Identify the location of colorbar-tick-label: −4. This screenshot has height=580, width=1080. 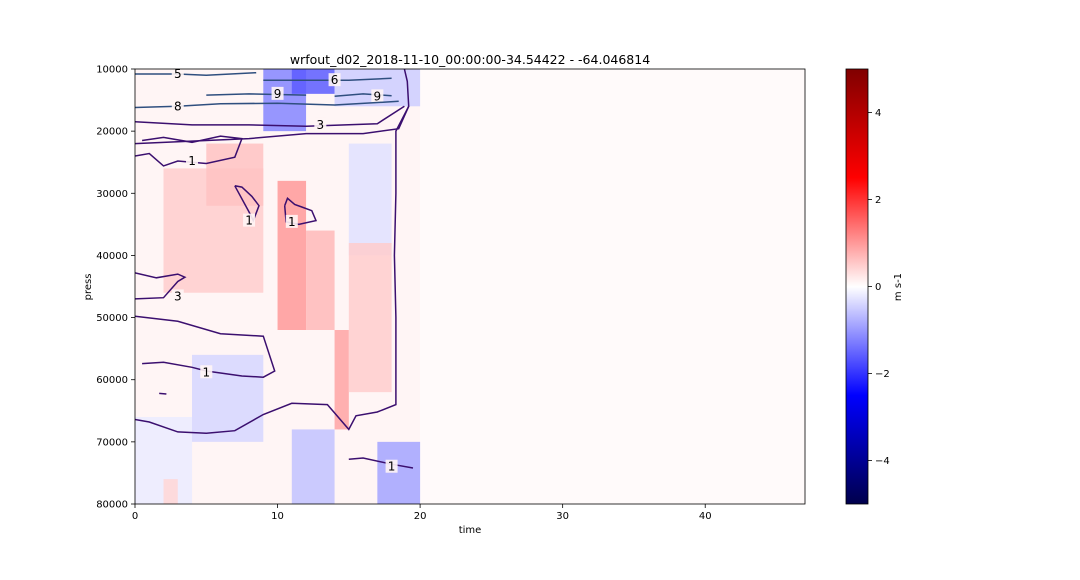
(882, 461).